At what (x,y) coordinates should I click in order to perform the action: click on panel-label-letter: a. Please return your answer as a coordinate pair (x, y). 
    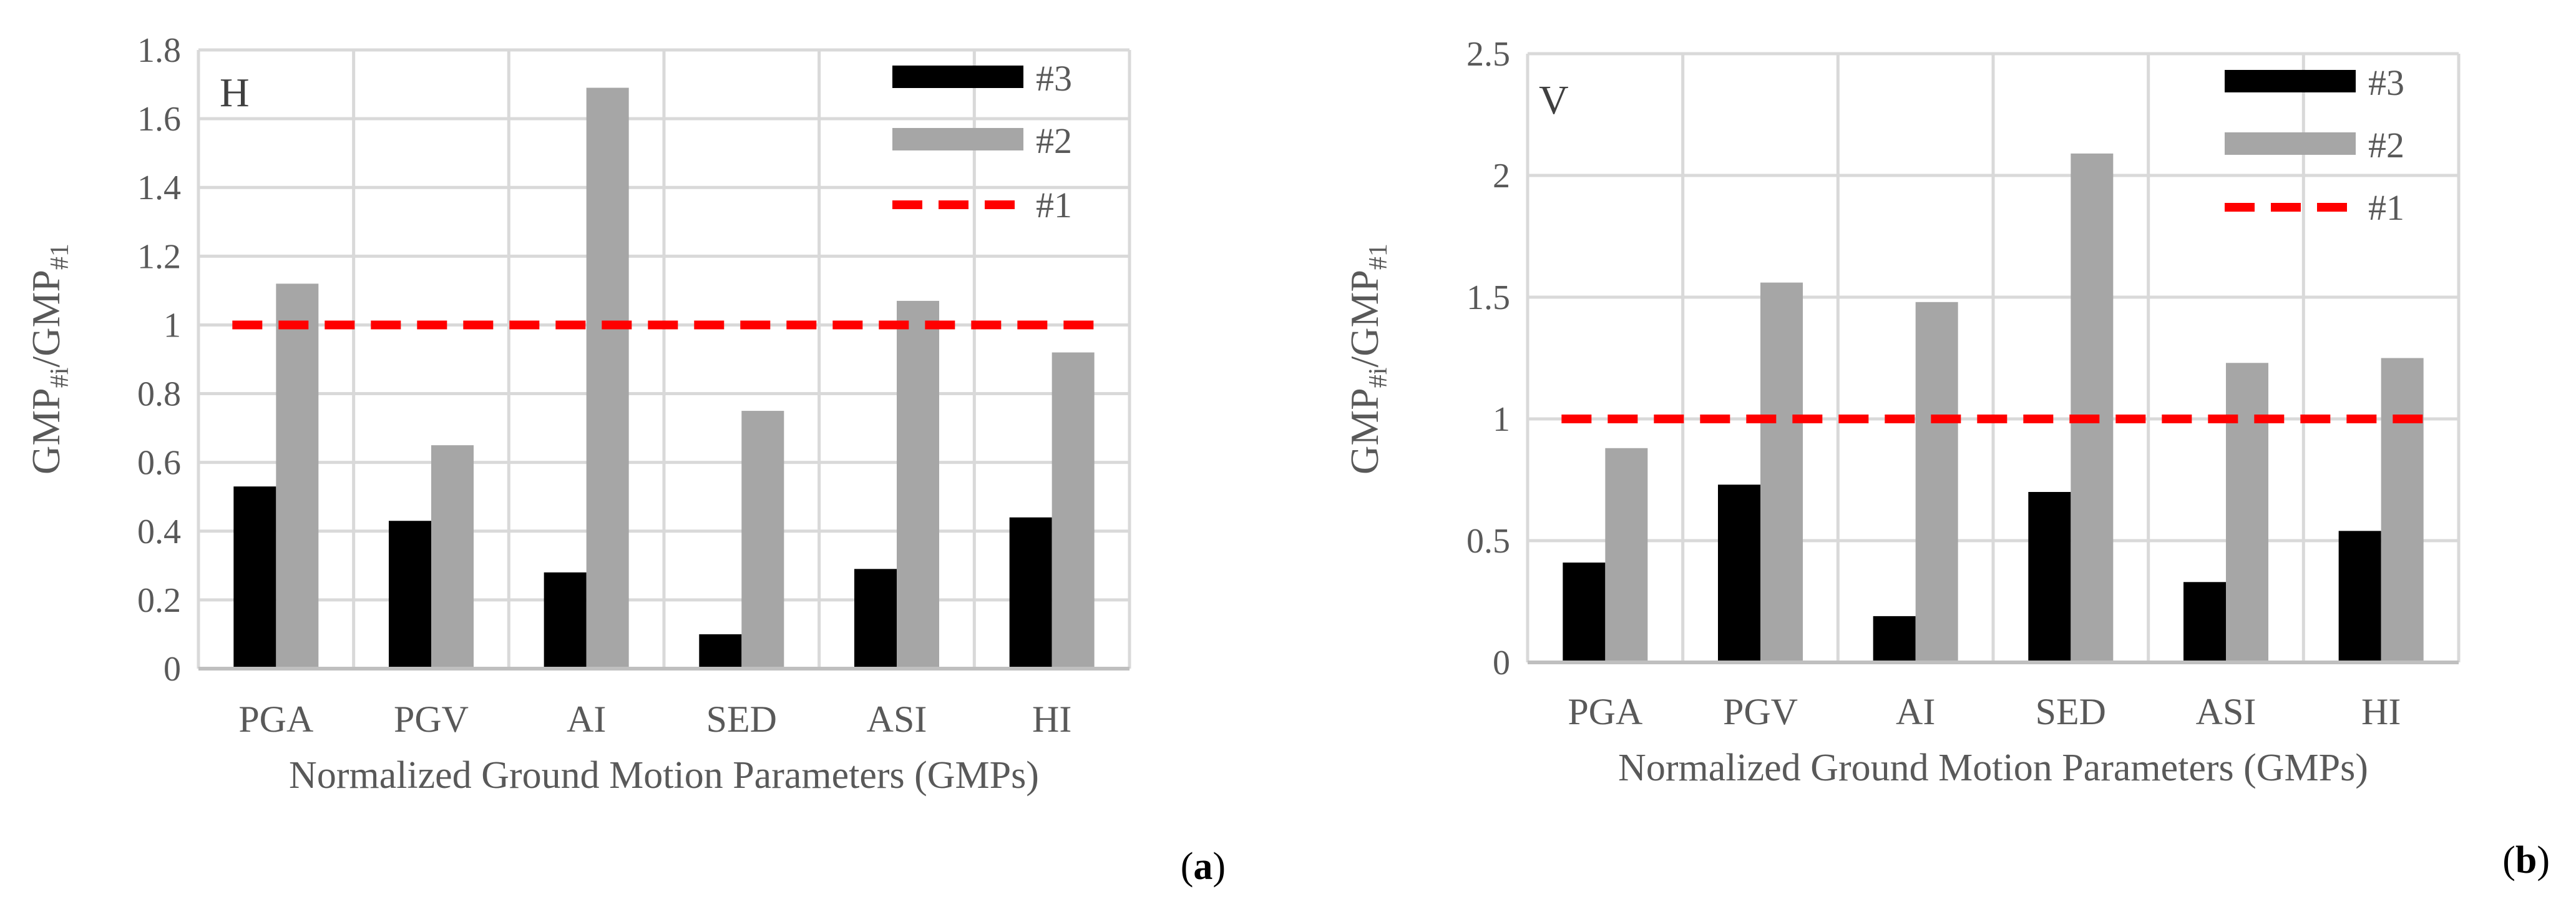
    Looking at the image, I should click on (1202, 866).